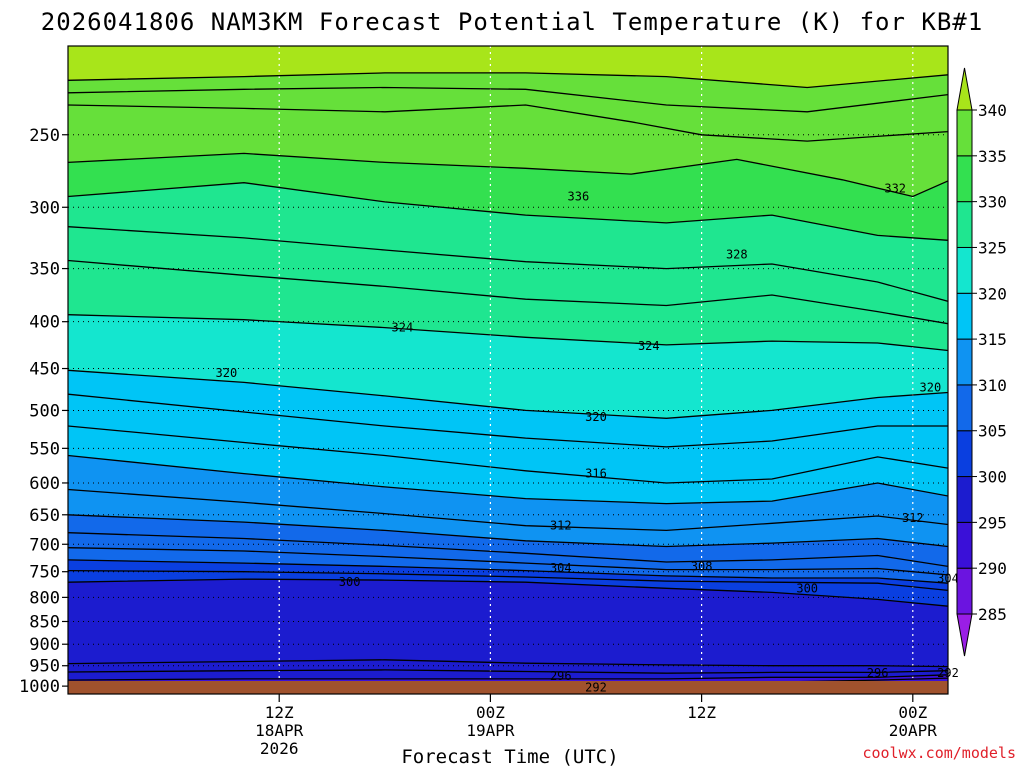  What do you see at coordinates (992, 614) in the screenshot?
I see `colorbar-label-285: 285` at bounding box center [992, 614].